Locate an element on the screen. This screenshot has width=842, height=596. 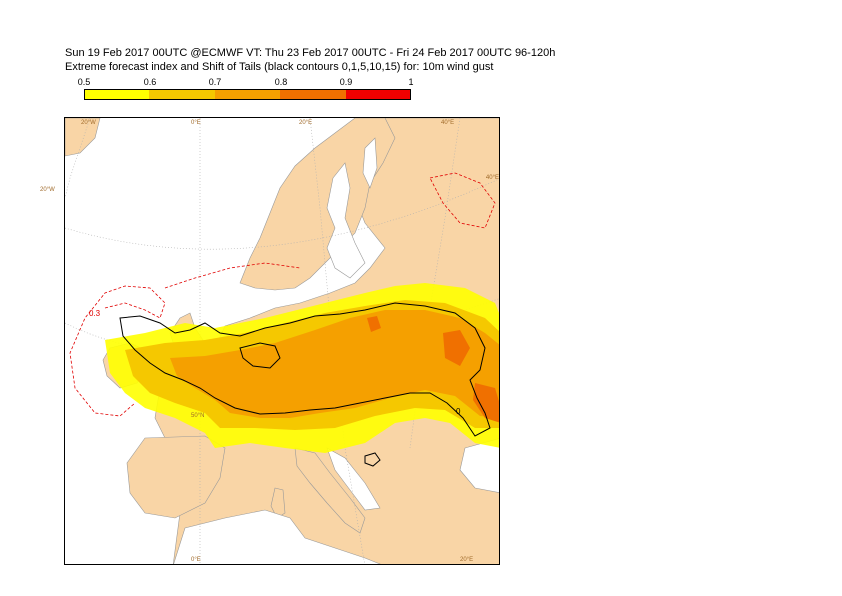
contour-label-0: 0 is located at coordinates (458, 411).